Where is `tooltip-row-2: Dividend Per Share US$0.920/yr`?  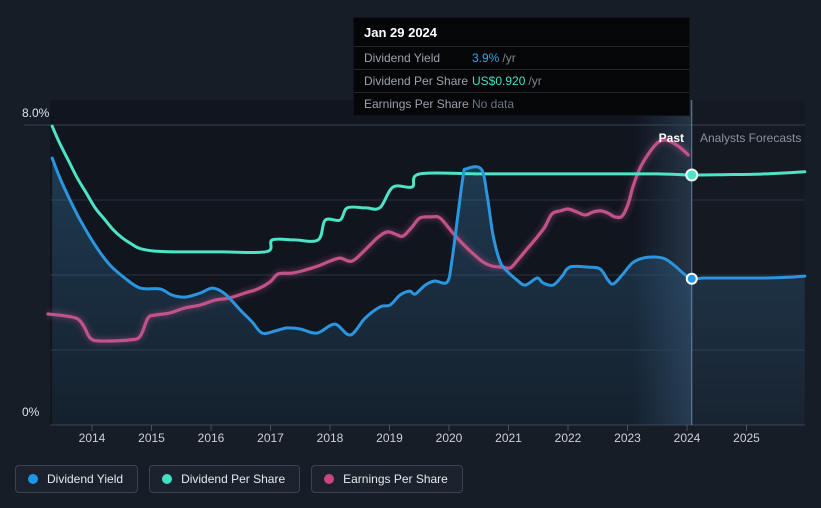
tooltip-row-2: Dividend Per Share US$0.920/yr is located at coordinates (521, 80).